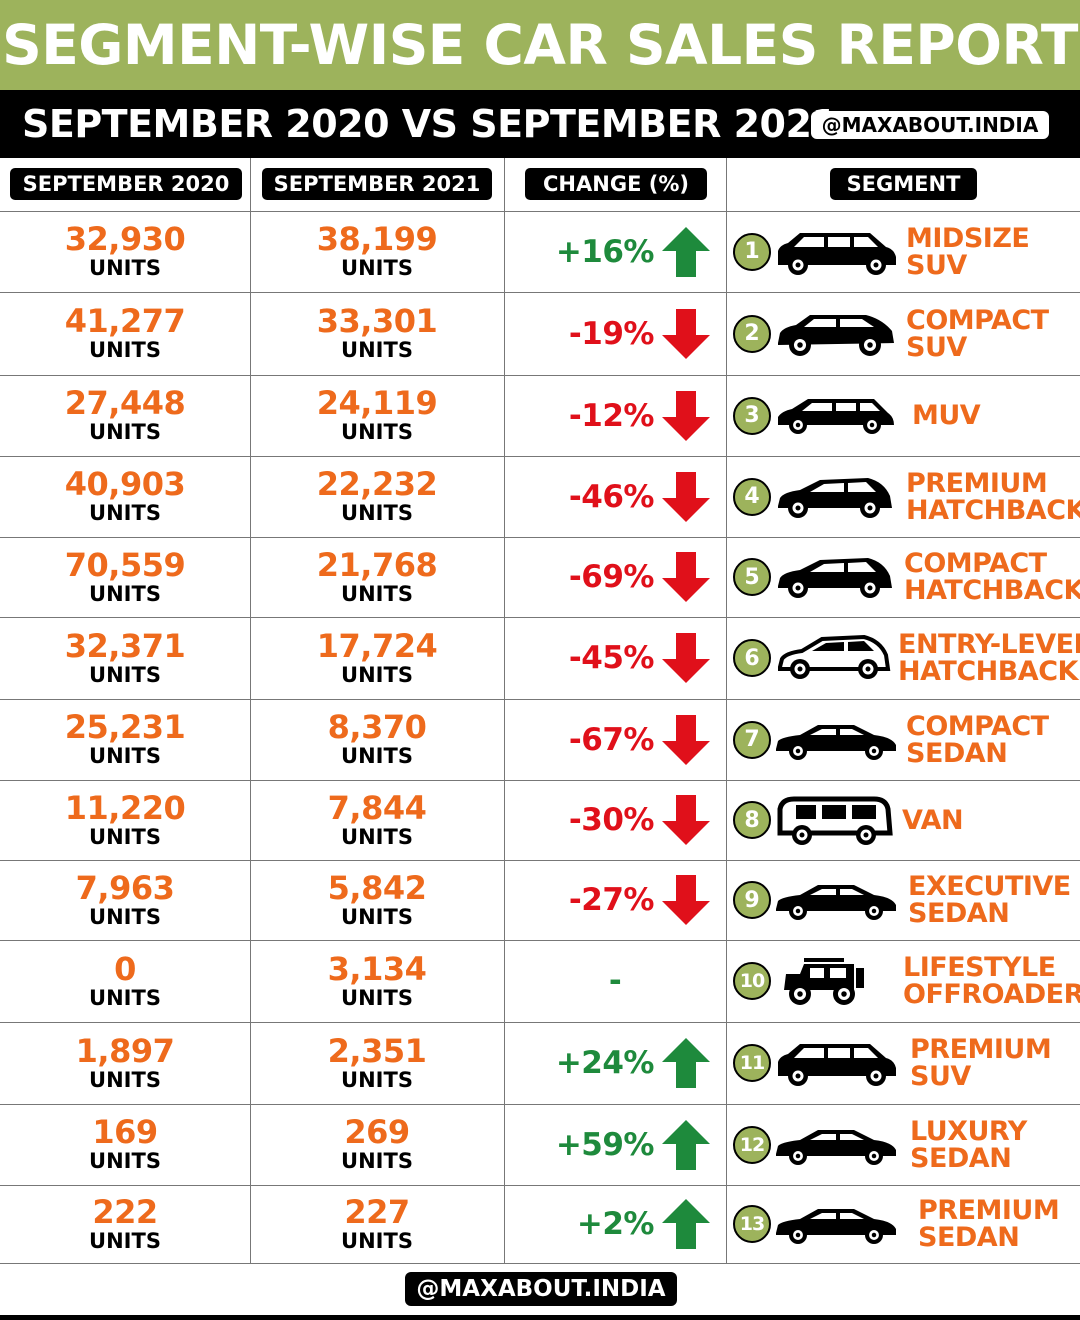  I want to click on change-cell: +2%, so click(644, 1224).